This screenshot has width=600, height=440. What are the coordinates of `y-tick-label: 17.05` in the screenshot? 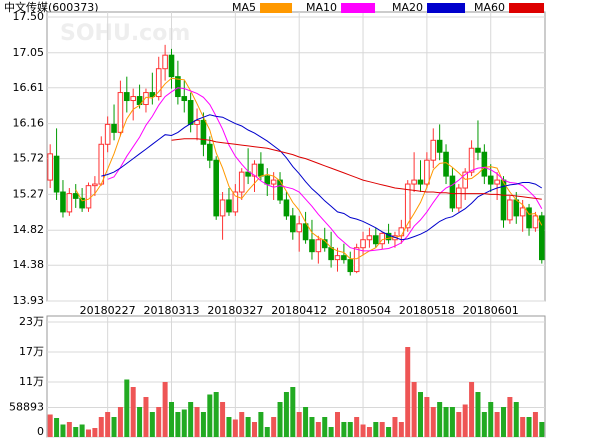 It's located at (29, 52).